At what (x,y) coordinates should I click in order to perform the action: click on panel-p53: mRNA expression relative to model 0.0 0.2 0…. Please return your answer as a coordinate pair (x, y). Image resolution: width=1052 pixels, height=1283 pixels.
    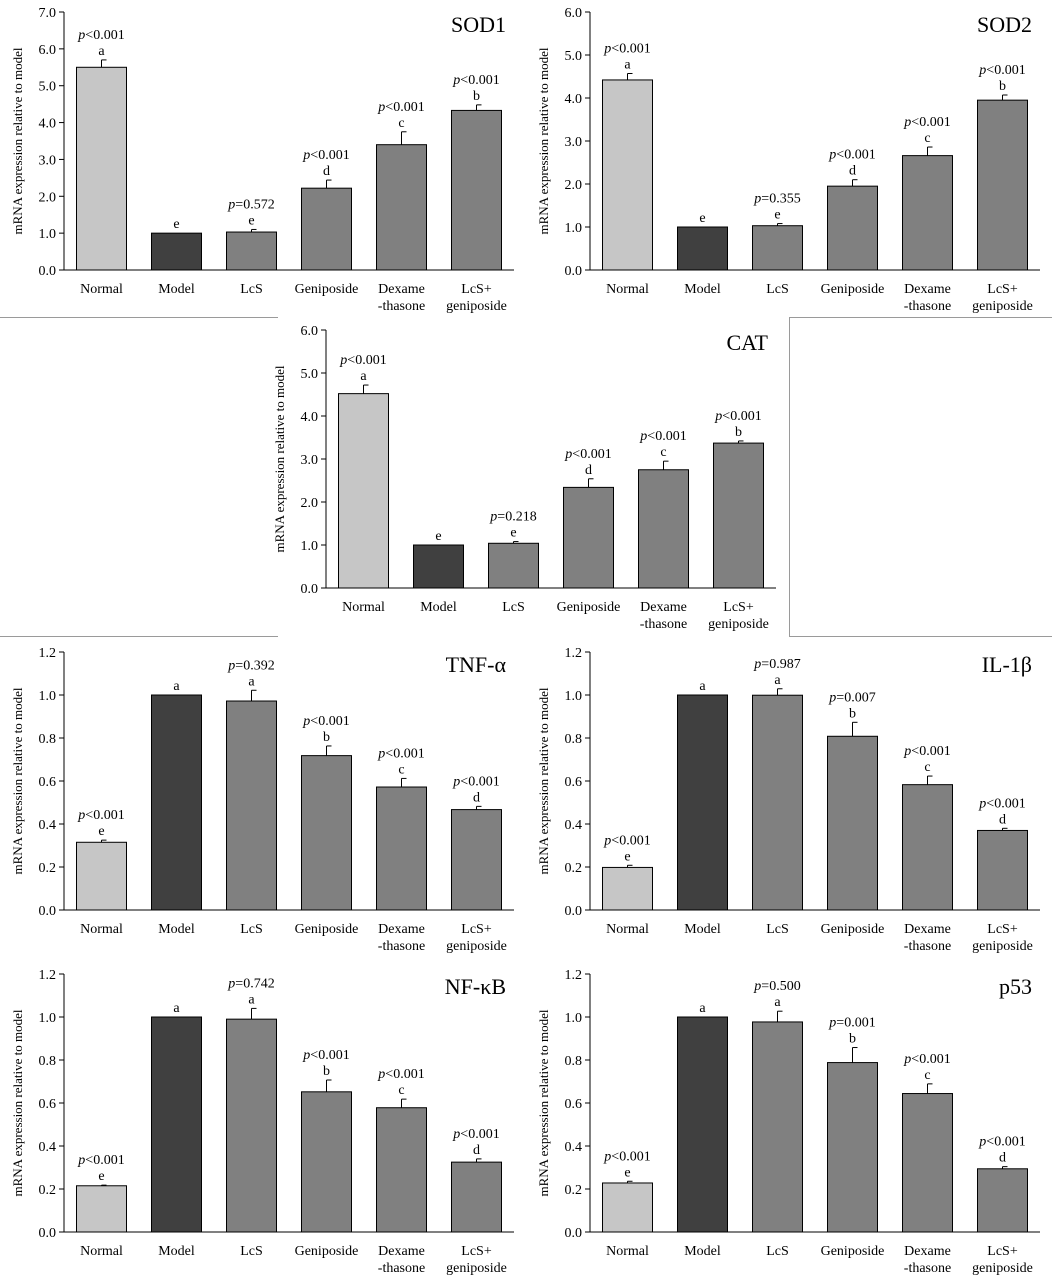
    Looking at the image, I should click on (789, 1122).